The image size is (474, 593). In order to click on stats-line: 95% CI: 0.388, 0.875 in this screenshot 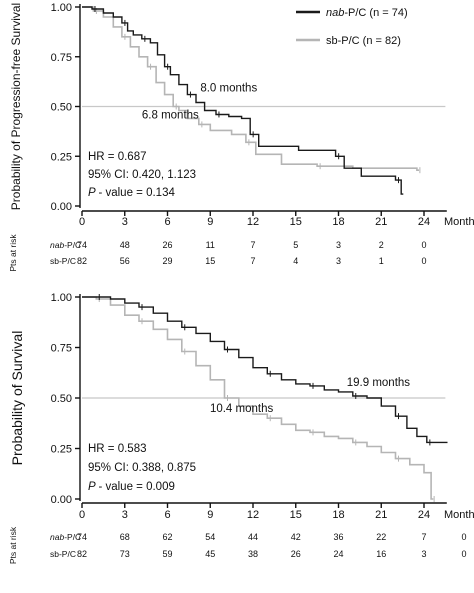, I will do `click(142, 468)`.